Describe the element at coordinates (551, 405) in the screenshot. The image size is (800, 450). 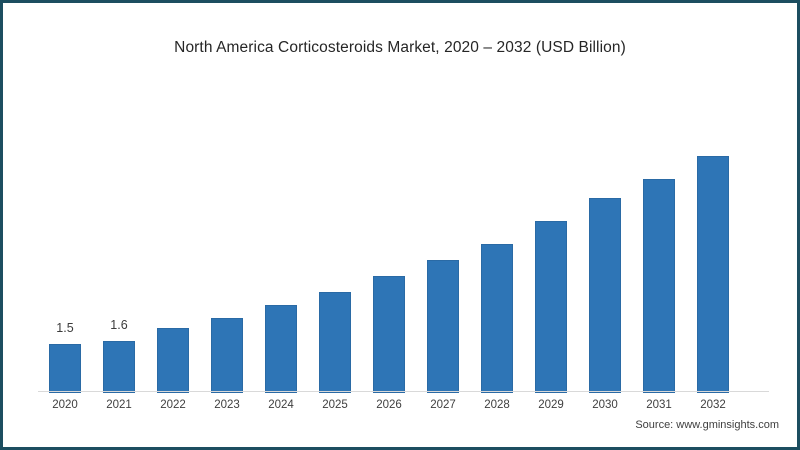
I see `x-tick-label-2029: 2029` at that location.